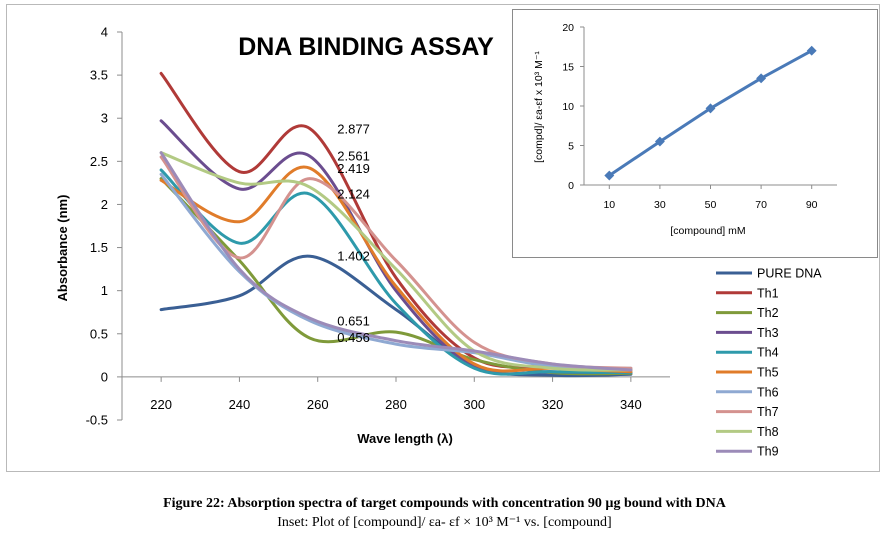  I want to click on y-tick-label: 0, so click(104, 376).